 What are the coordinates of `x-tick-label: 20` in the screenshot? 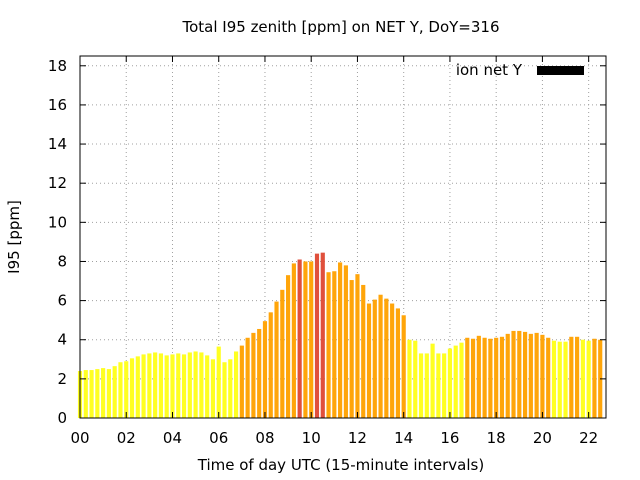 It's located at (542, 438).